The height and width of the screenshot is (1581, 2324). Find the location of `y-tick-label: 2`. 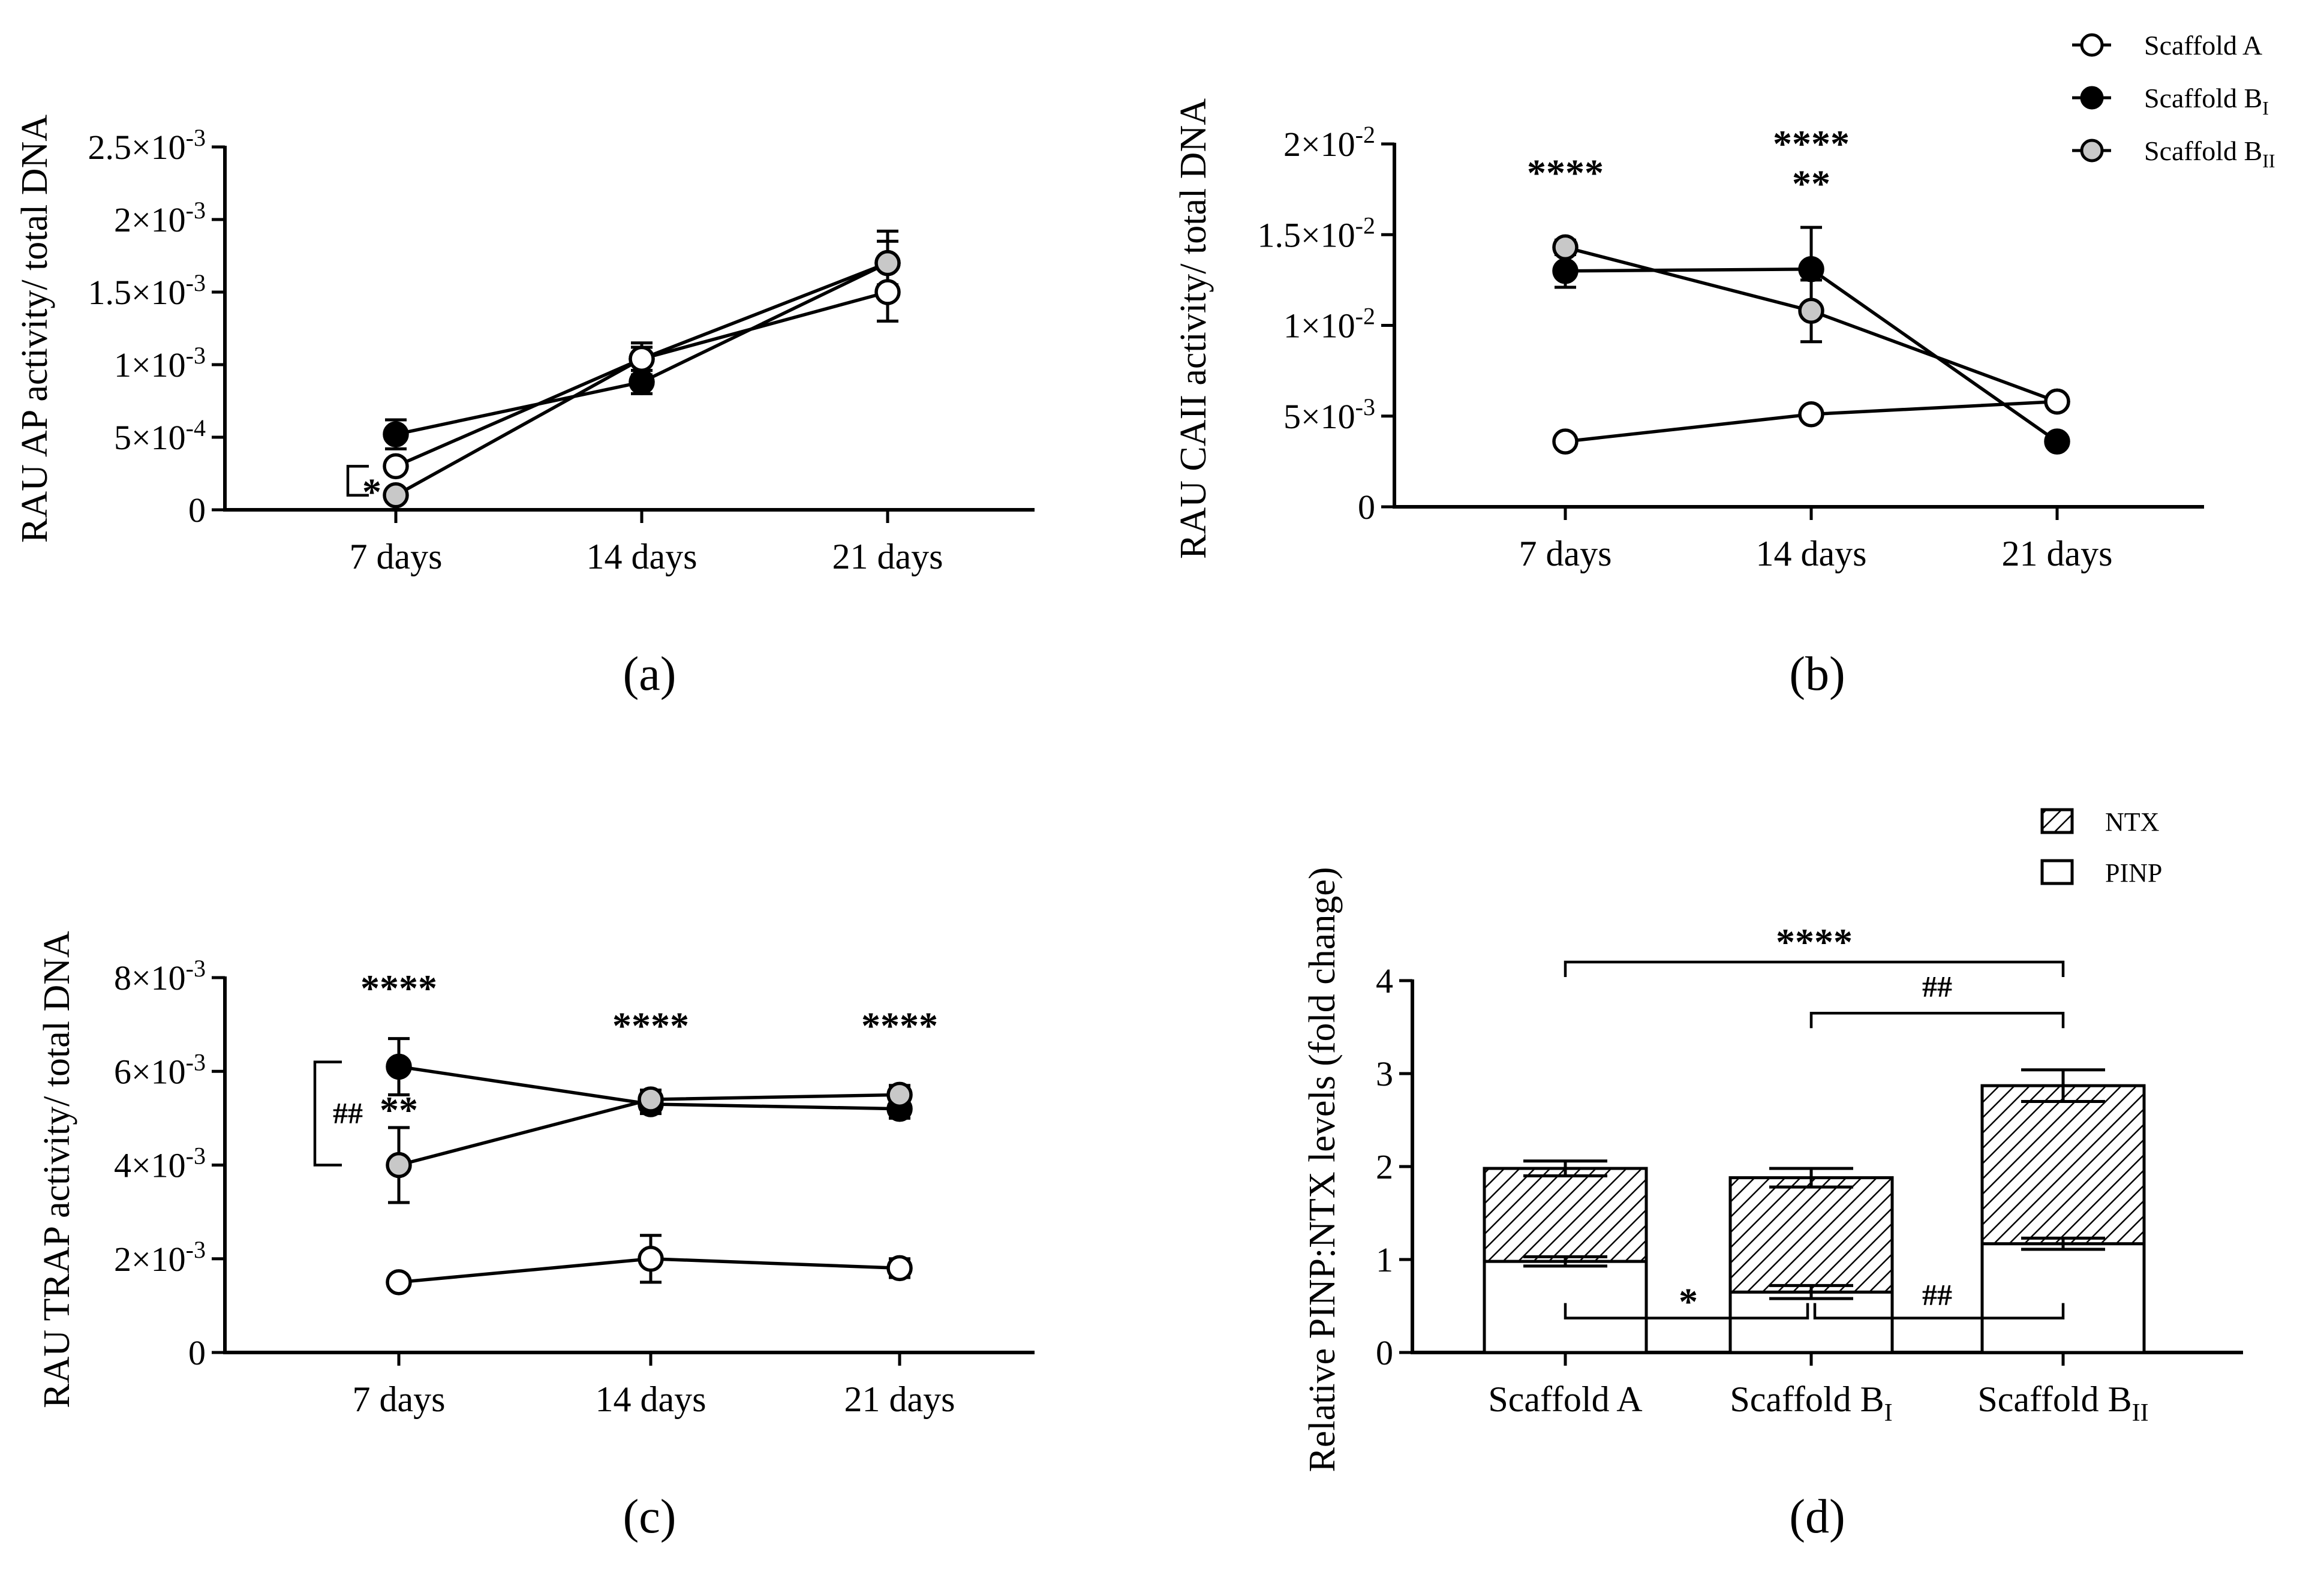

y-tick-label: 2 is located at coordinates (1384, 1166).